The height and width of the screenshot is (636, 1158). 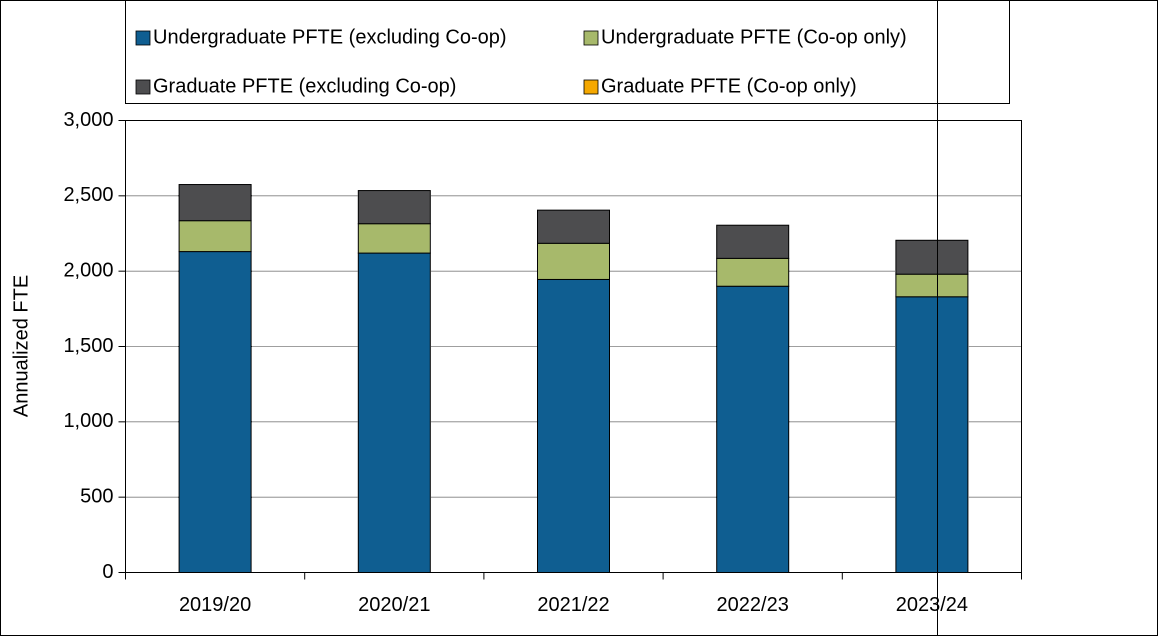 What do you see at coordinates (21, 346) in the screenshot?
I see `y-axis-label: Annualized FTE` at bounding box center [21, 346].